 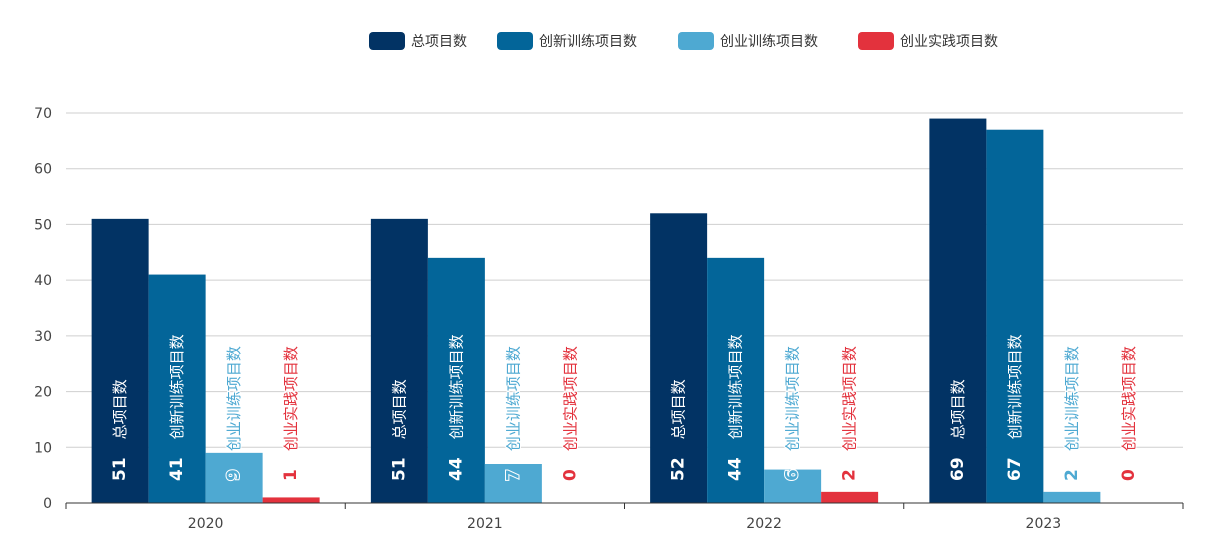 What do you see at coordinates (177, 469) in the screenshot?
I see `data-label-value: 41` at bounding box center [177, 469].